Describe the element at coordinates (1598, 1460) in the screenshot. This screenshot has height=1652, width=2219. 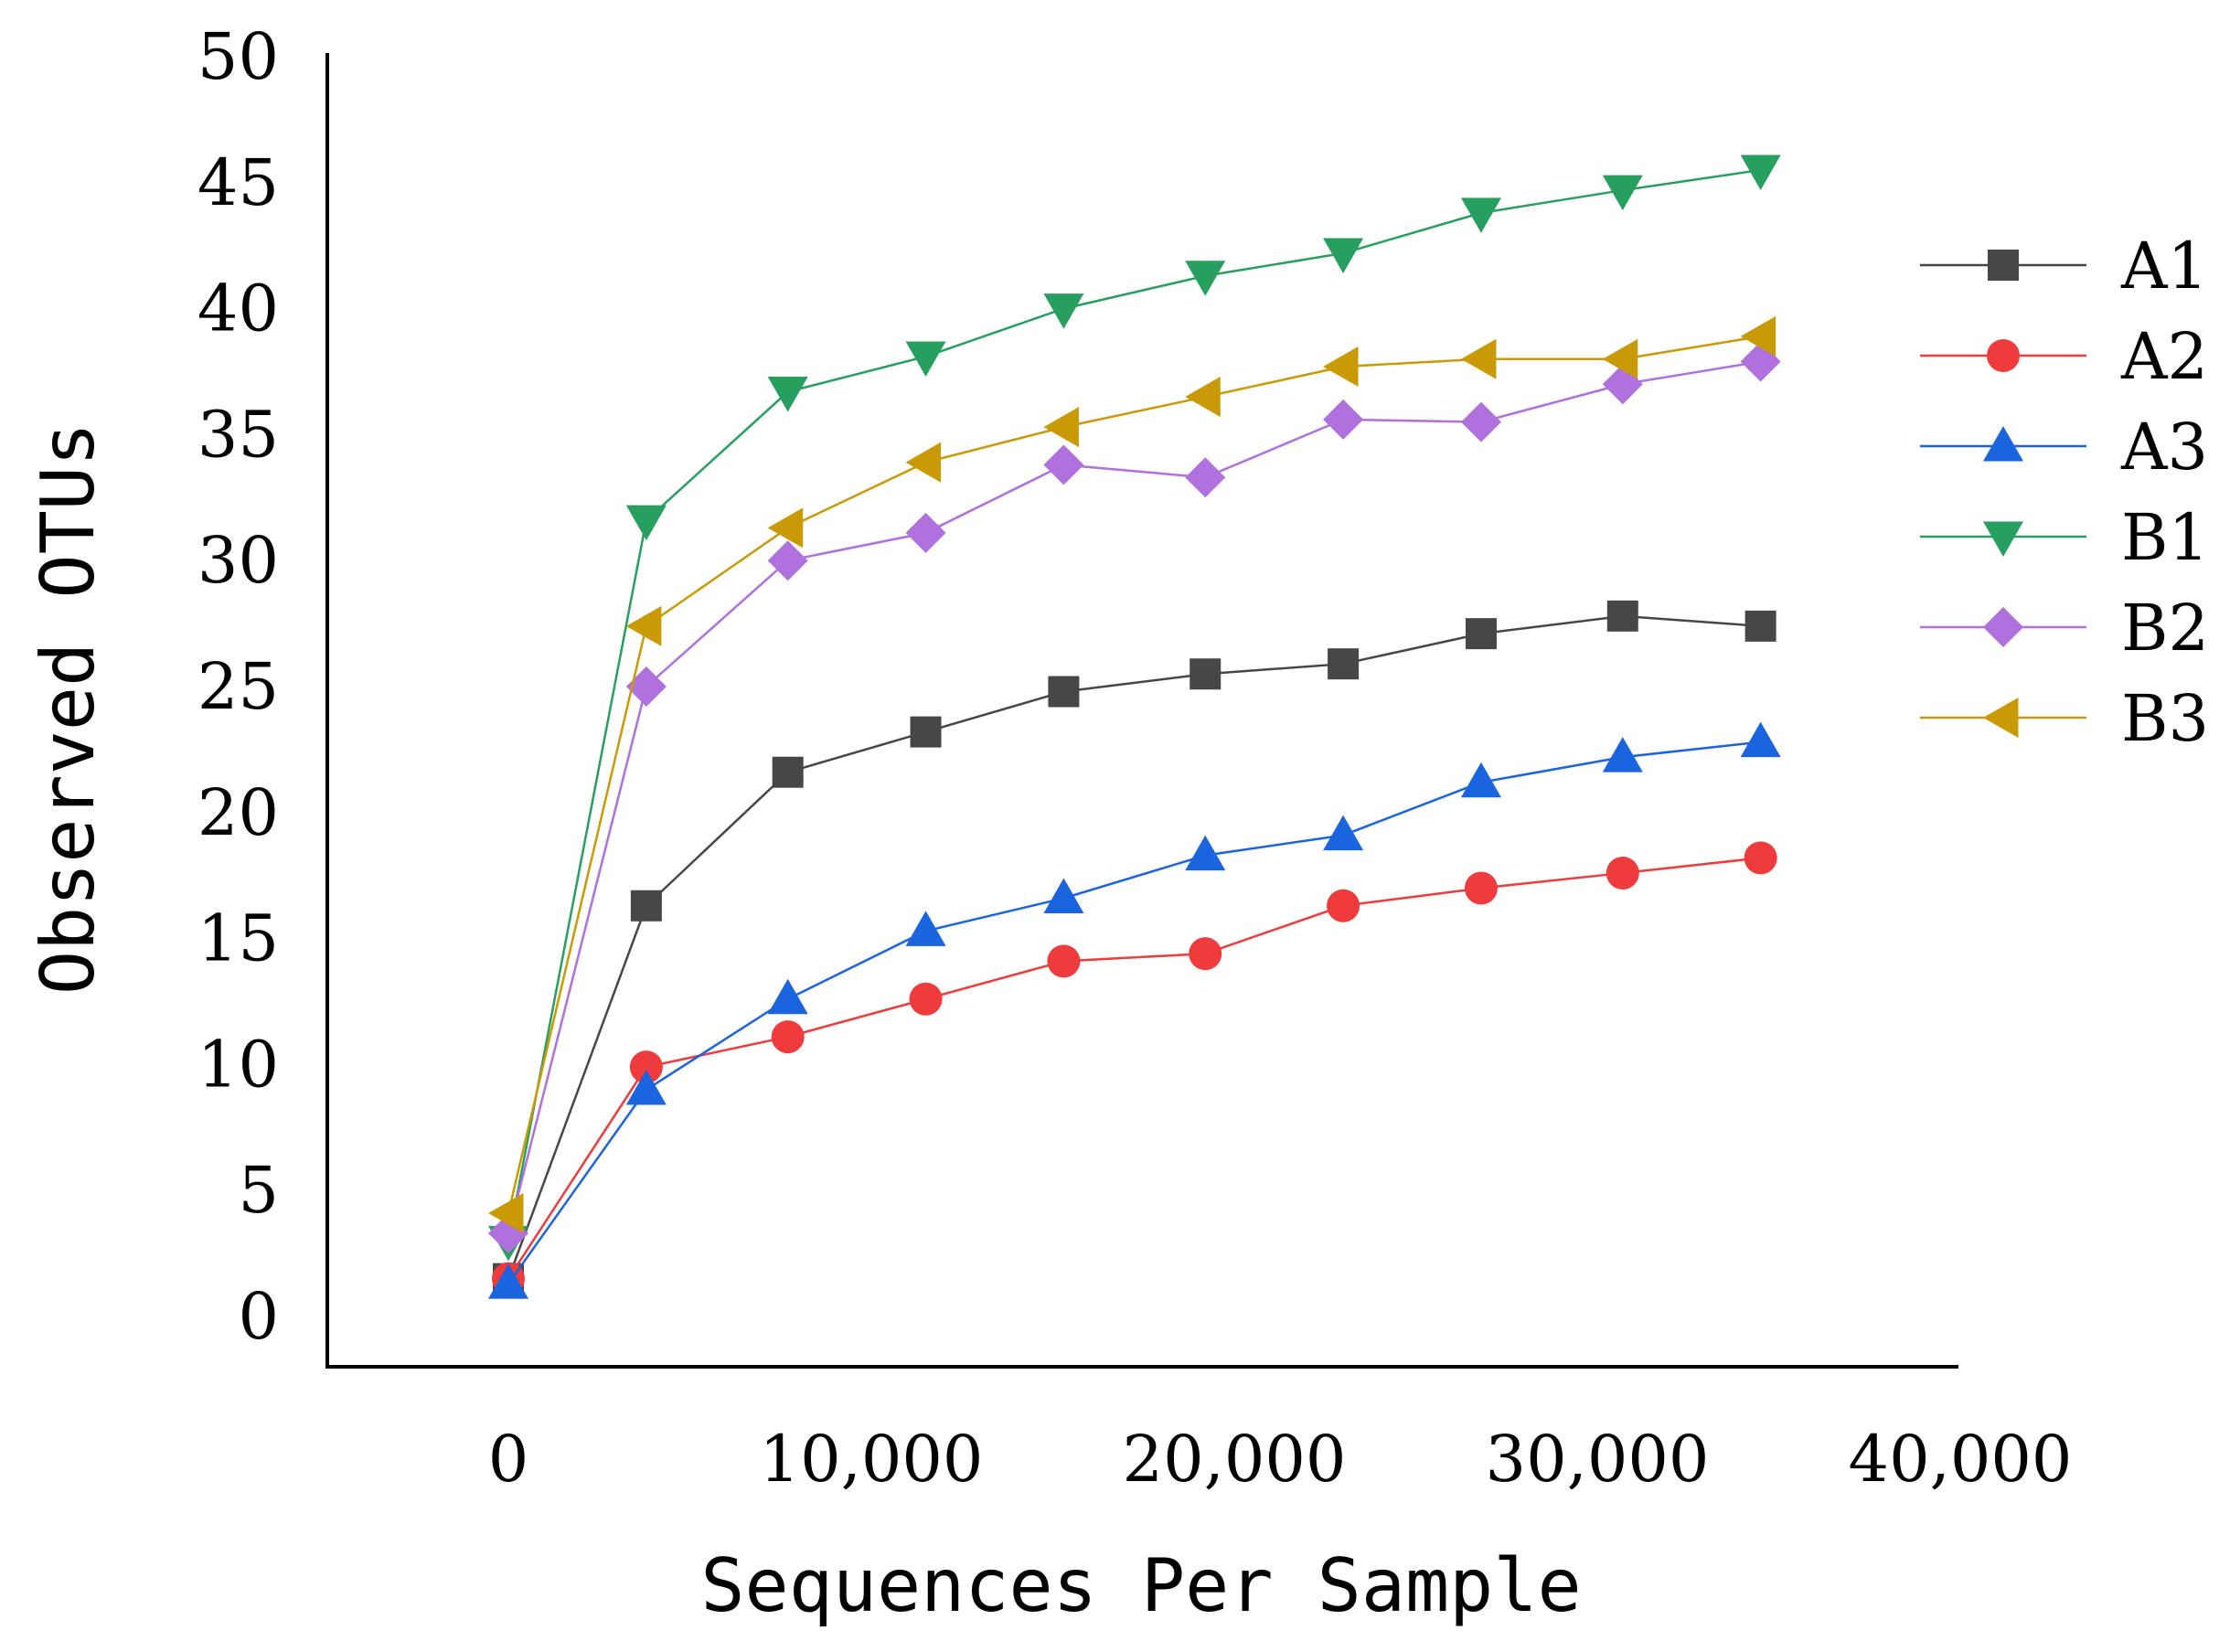
I see `x-tick-label: 30,000` at that location.